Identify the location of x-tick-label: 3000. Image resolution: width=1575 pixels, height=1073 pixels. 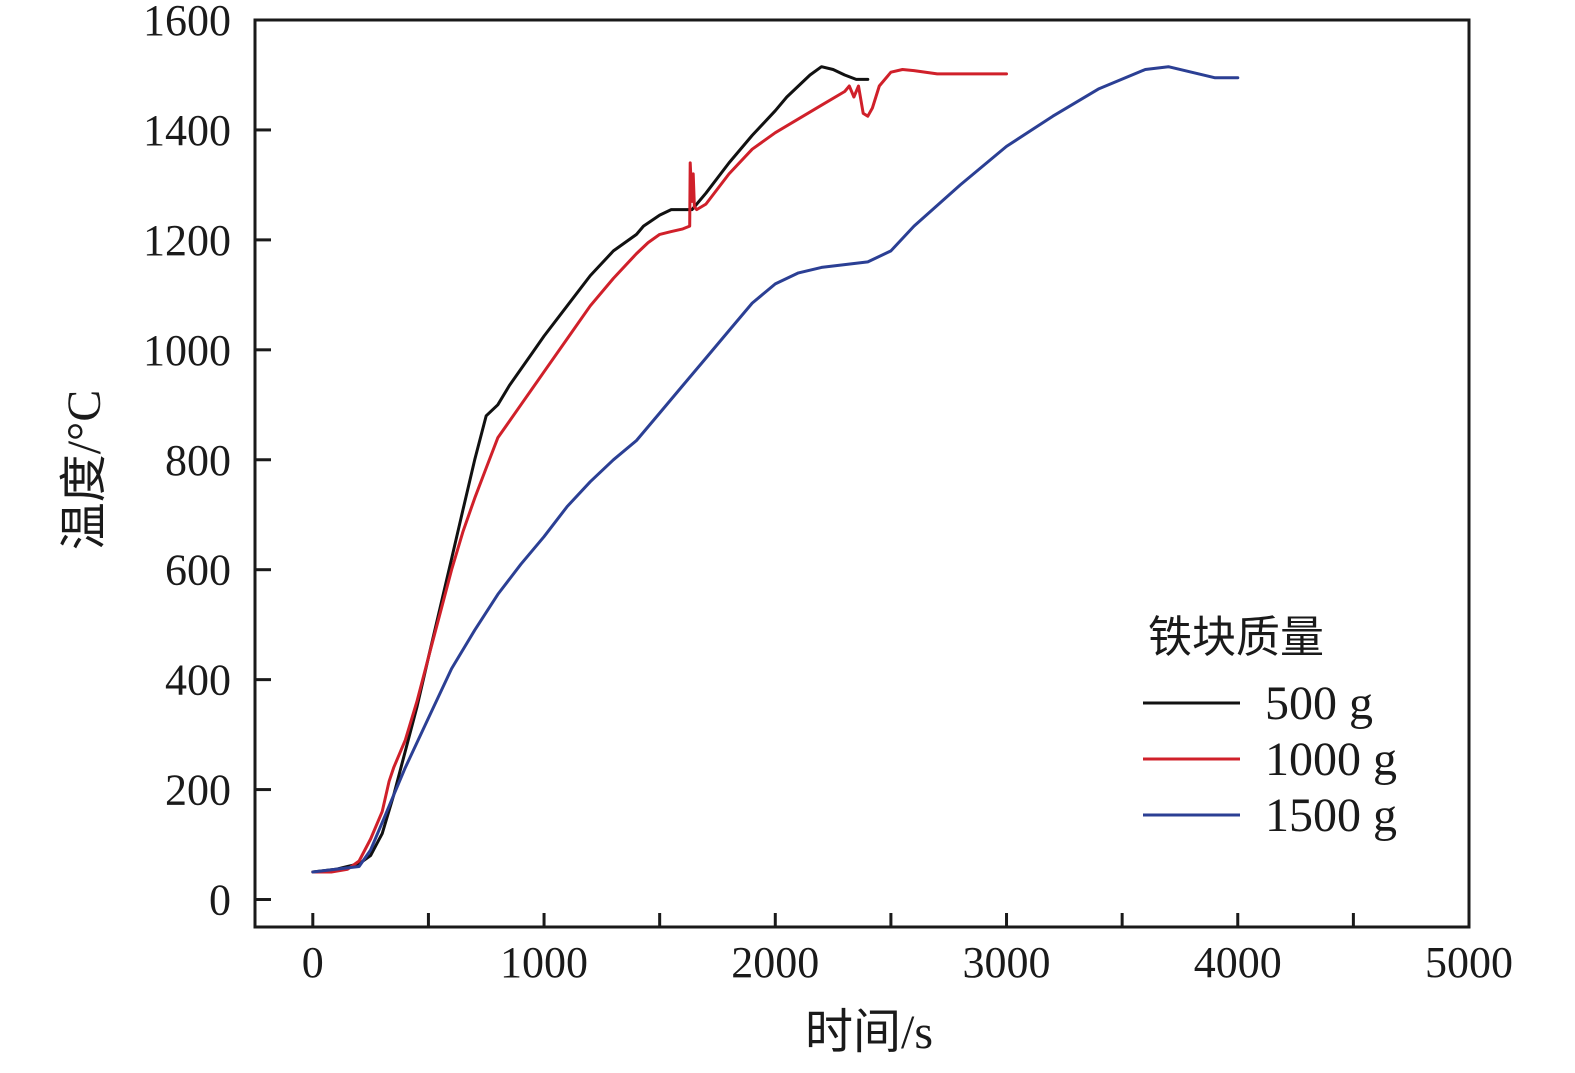
(1007, 962).